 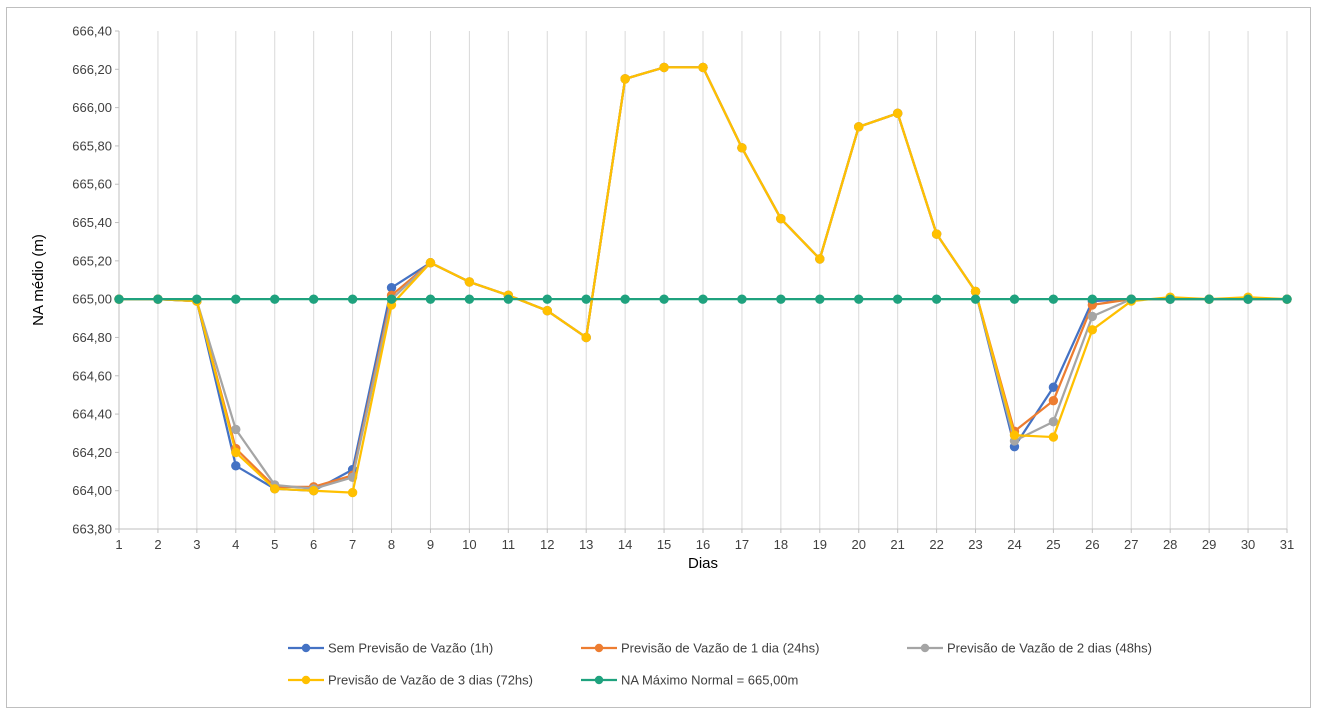 What do you see at coordinates (1131, 544) in the screenshot?
I see `x-tick-label: 27` at bounding box center [1131, 544].